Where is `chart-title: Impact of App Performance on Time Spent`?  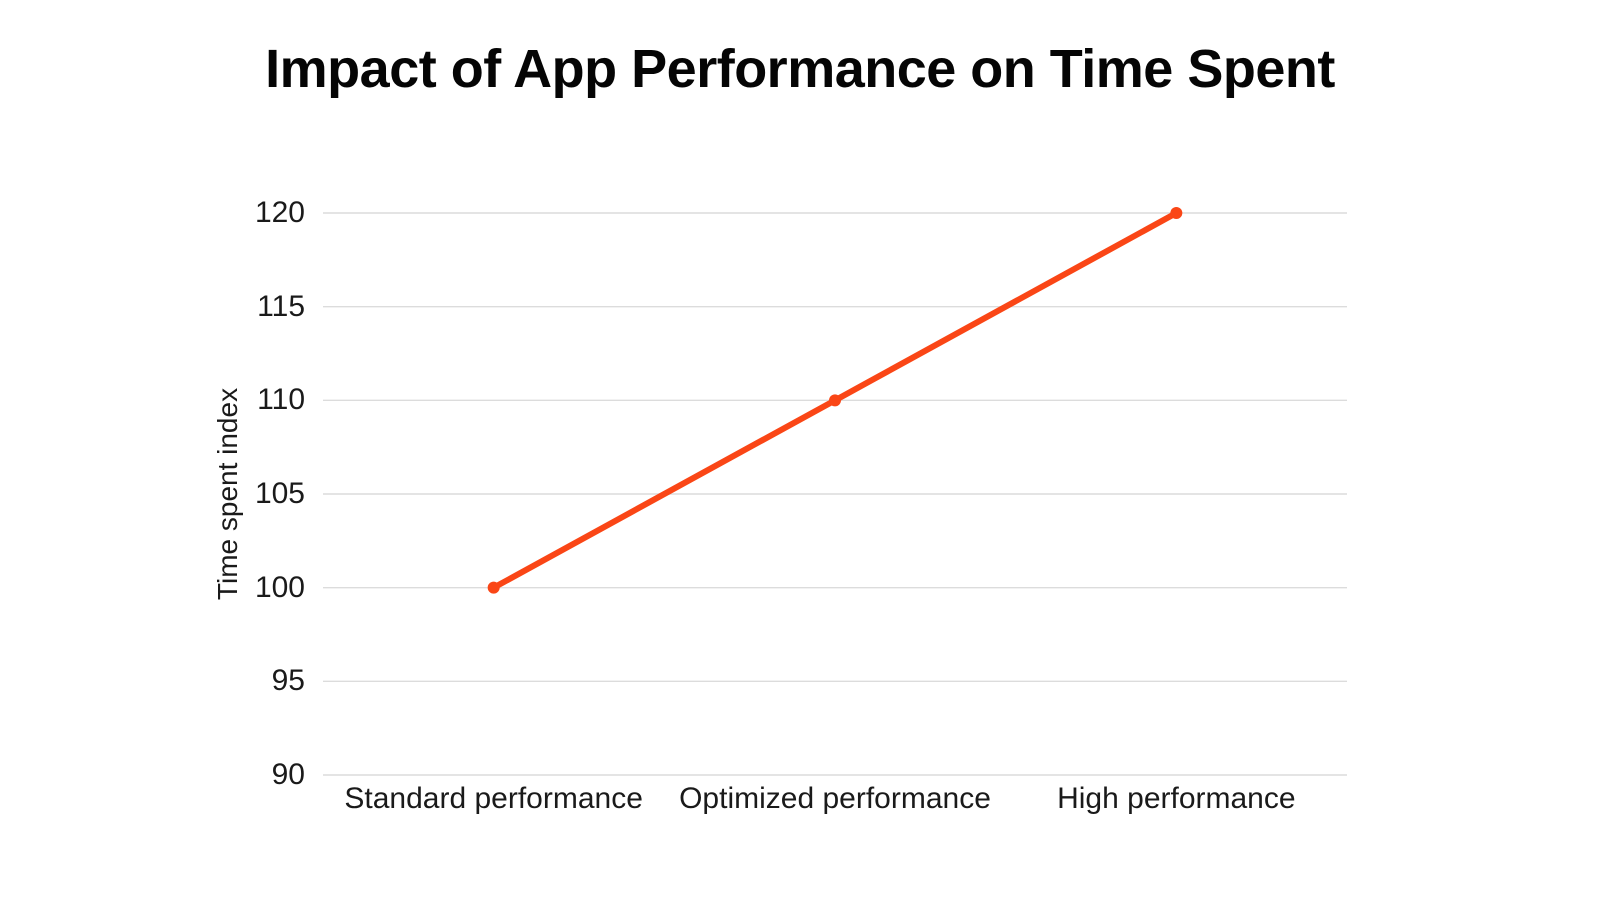
chart-title: Impact of App Performance on Time Spent is located at coordinates (800, 69).